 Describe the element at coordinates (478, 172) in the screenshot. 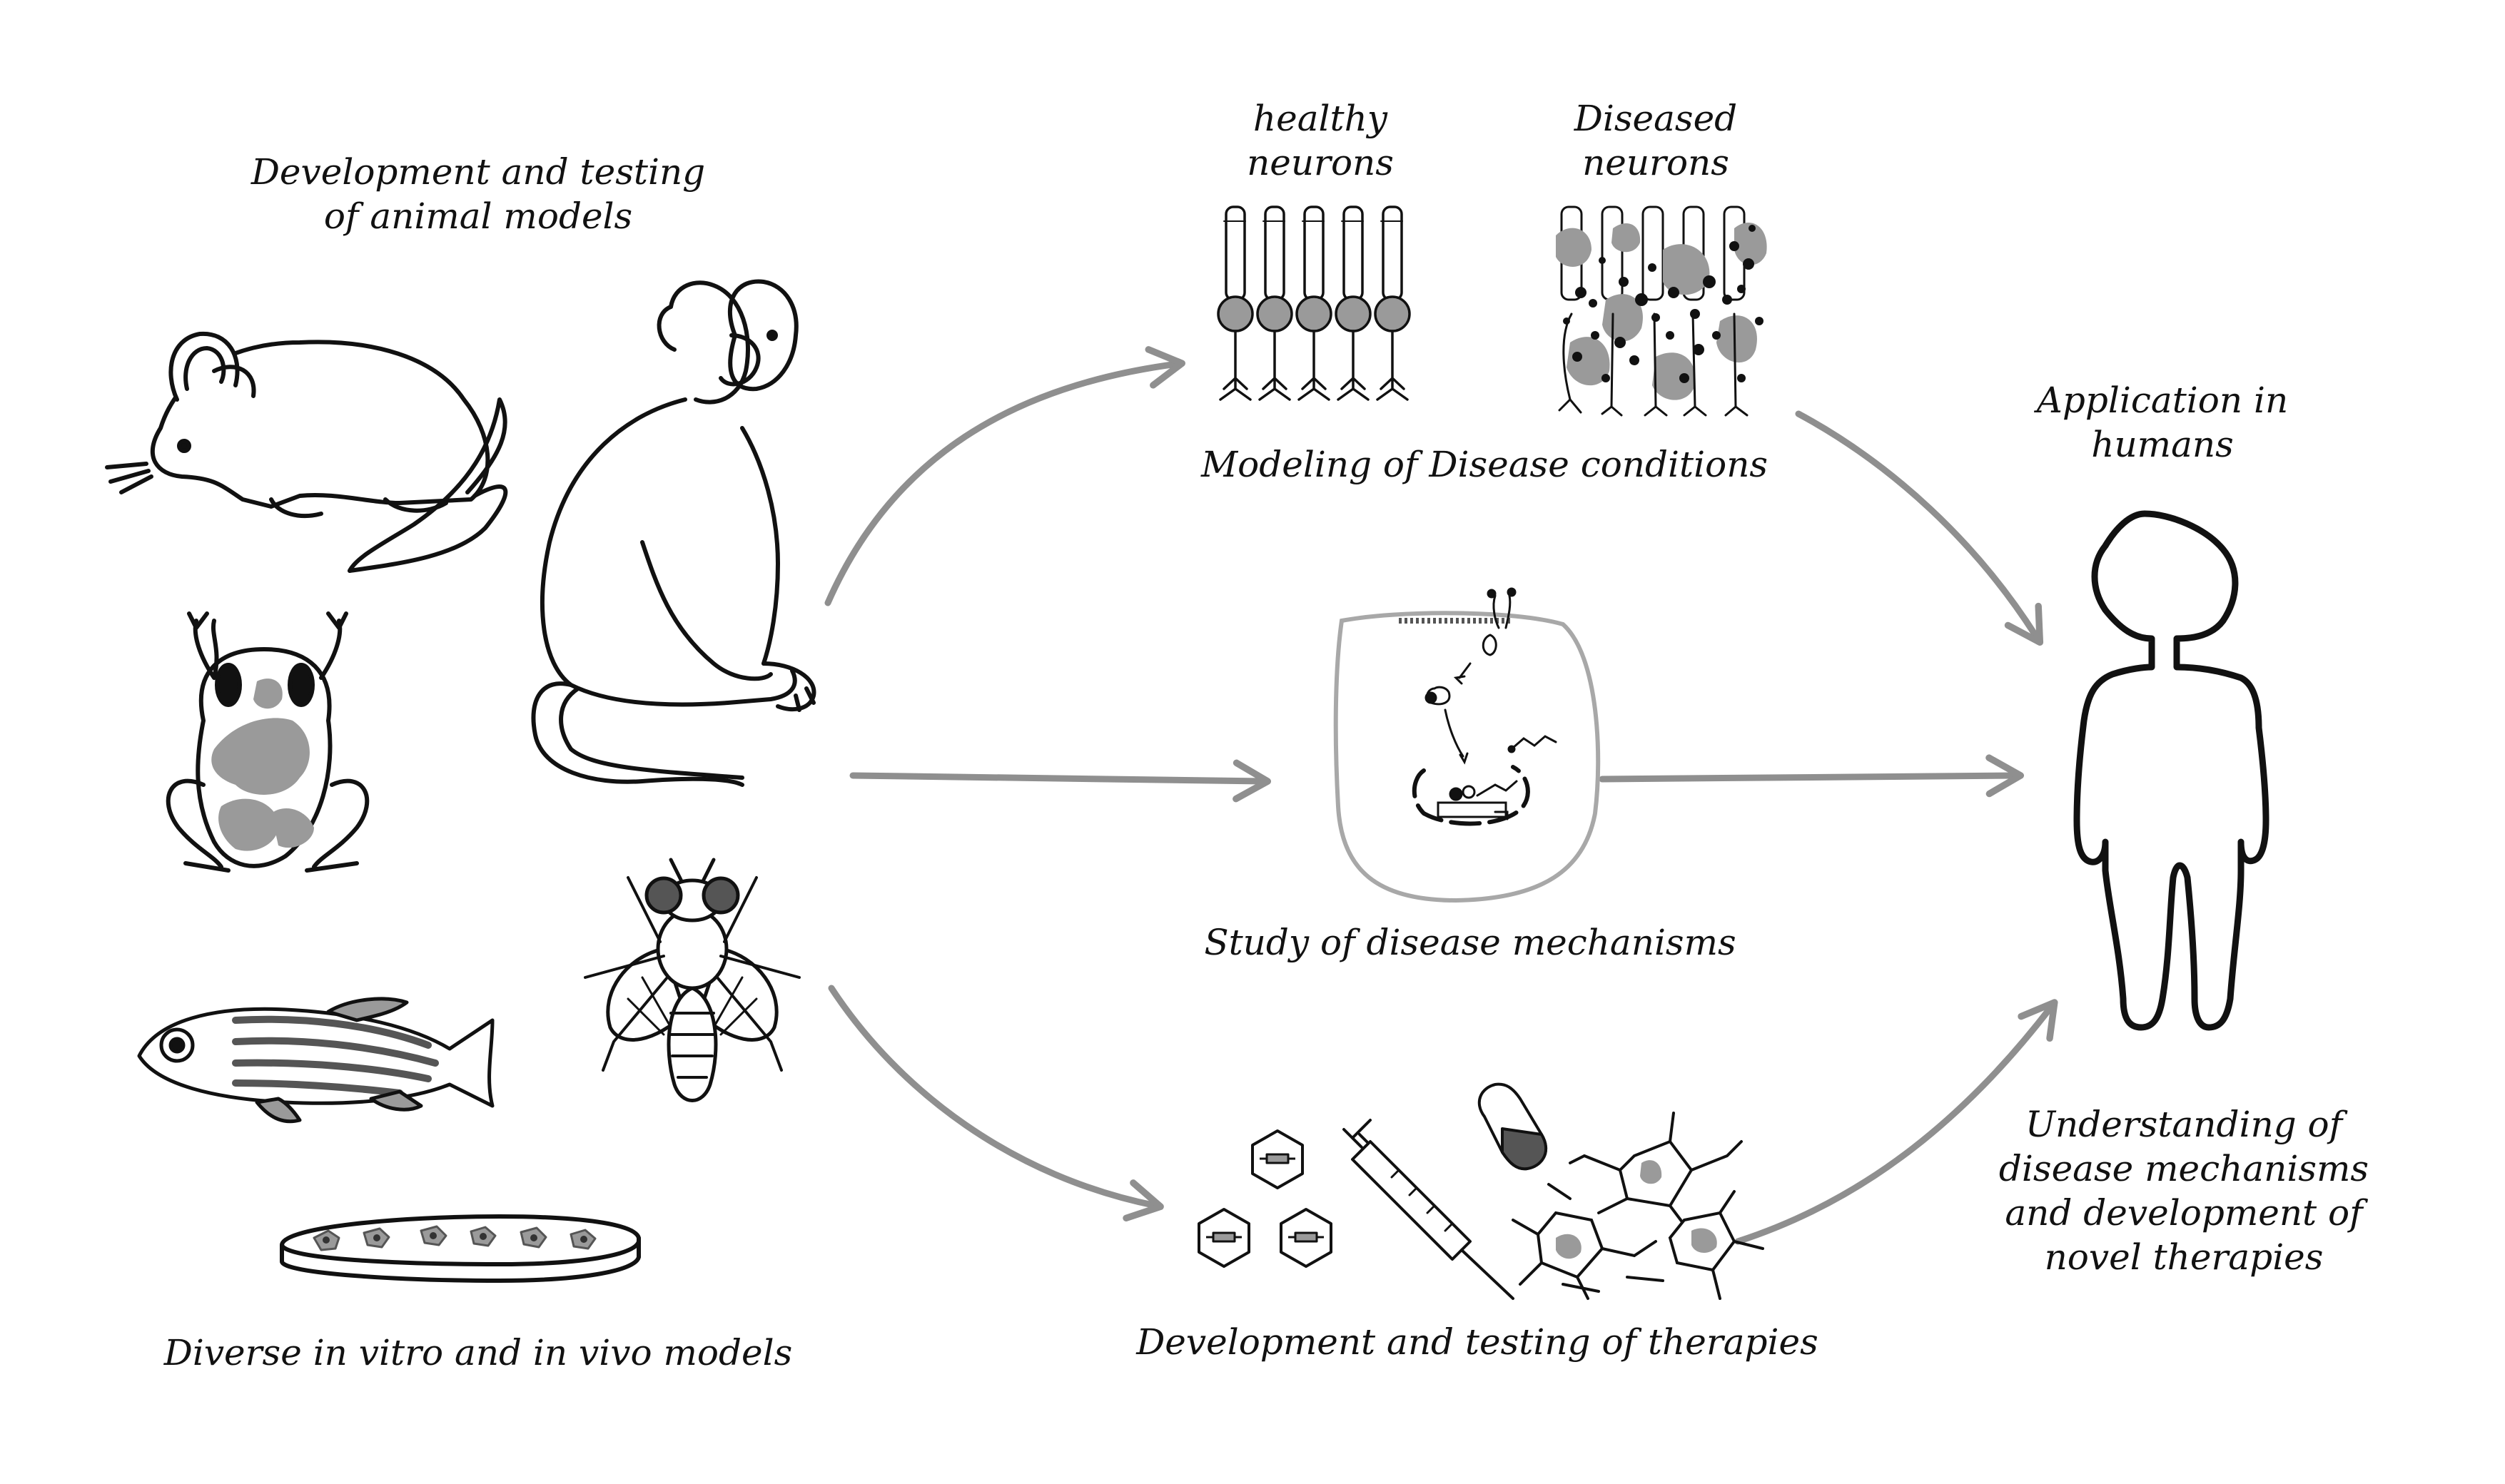

I see `animal-models-line-1: Development and testing` at that location.